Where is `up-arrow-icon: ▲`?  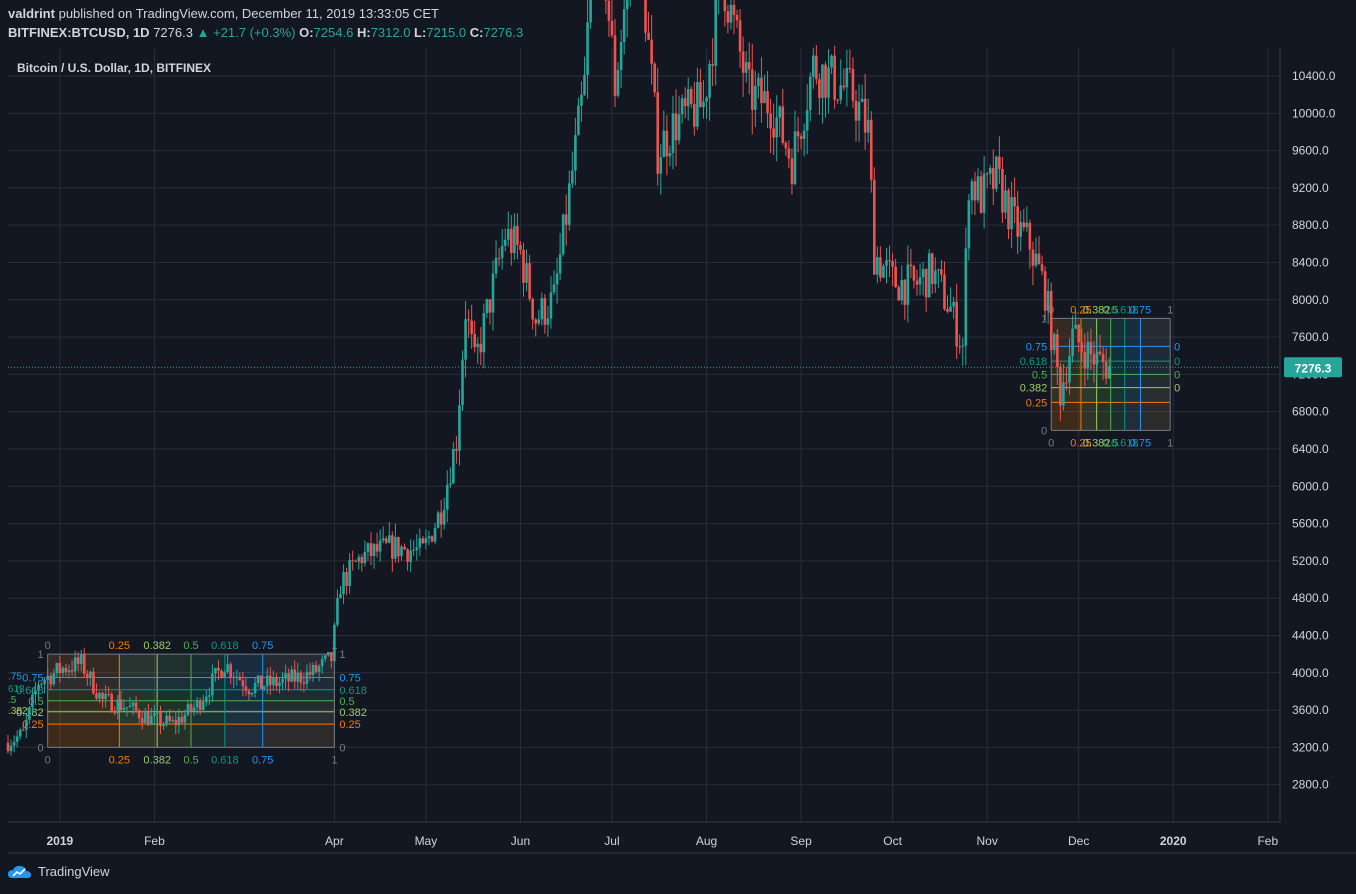
up-arrow-icon: ▲ is located at coordinates (203, 32).